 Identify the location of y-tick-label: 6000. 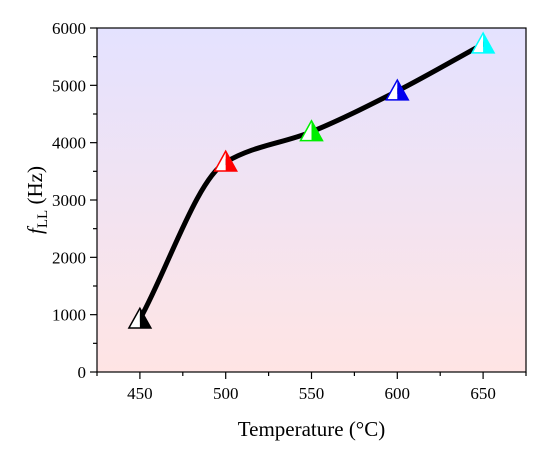
(69, 28).